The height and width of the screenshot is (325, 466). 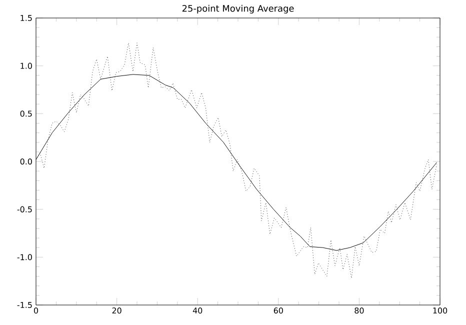 What do you see at coordinates (238, 9) in the screenshot?
I see `chart-title: 25-point Moving Average` at bounding box center [238, 9].